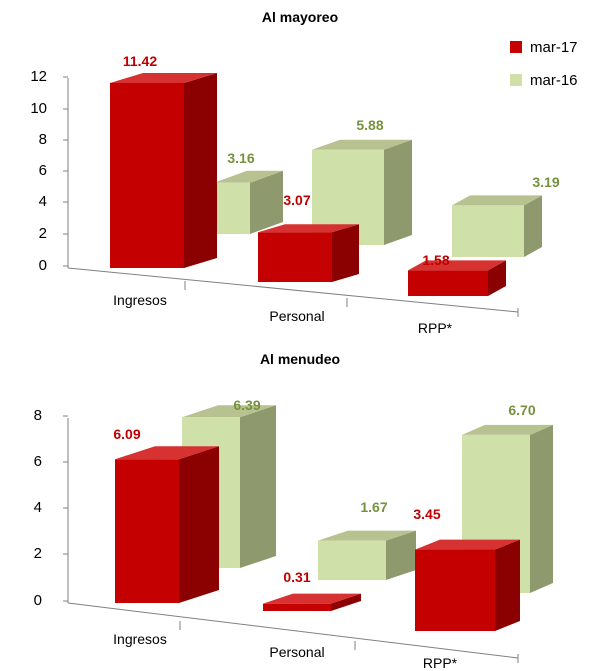 The height and width of the screenshot is (671, 600). What do you see at coordinates (126, 434) in the screenshot?
I see `data-label: 6.09` at bounding box center [126, 434].